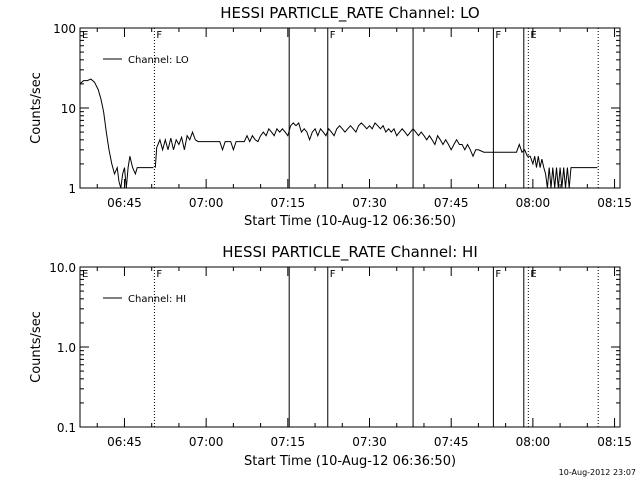  What do you see at coordinates (158, 60) in the screenshot?
I see `legend-label: Channel: LO` at bounding box center [158, 60].